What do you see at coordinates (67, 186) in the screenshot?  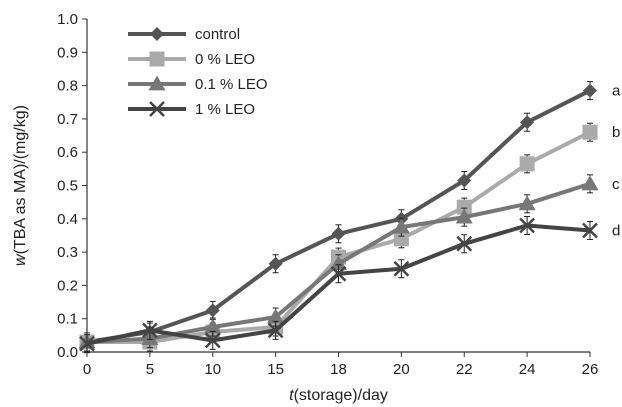 I see `y-tick-label: 0.5` at bounding box center [67, 186].